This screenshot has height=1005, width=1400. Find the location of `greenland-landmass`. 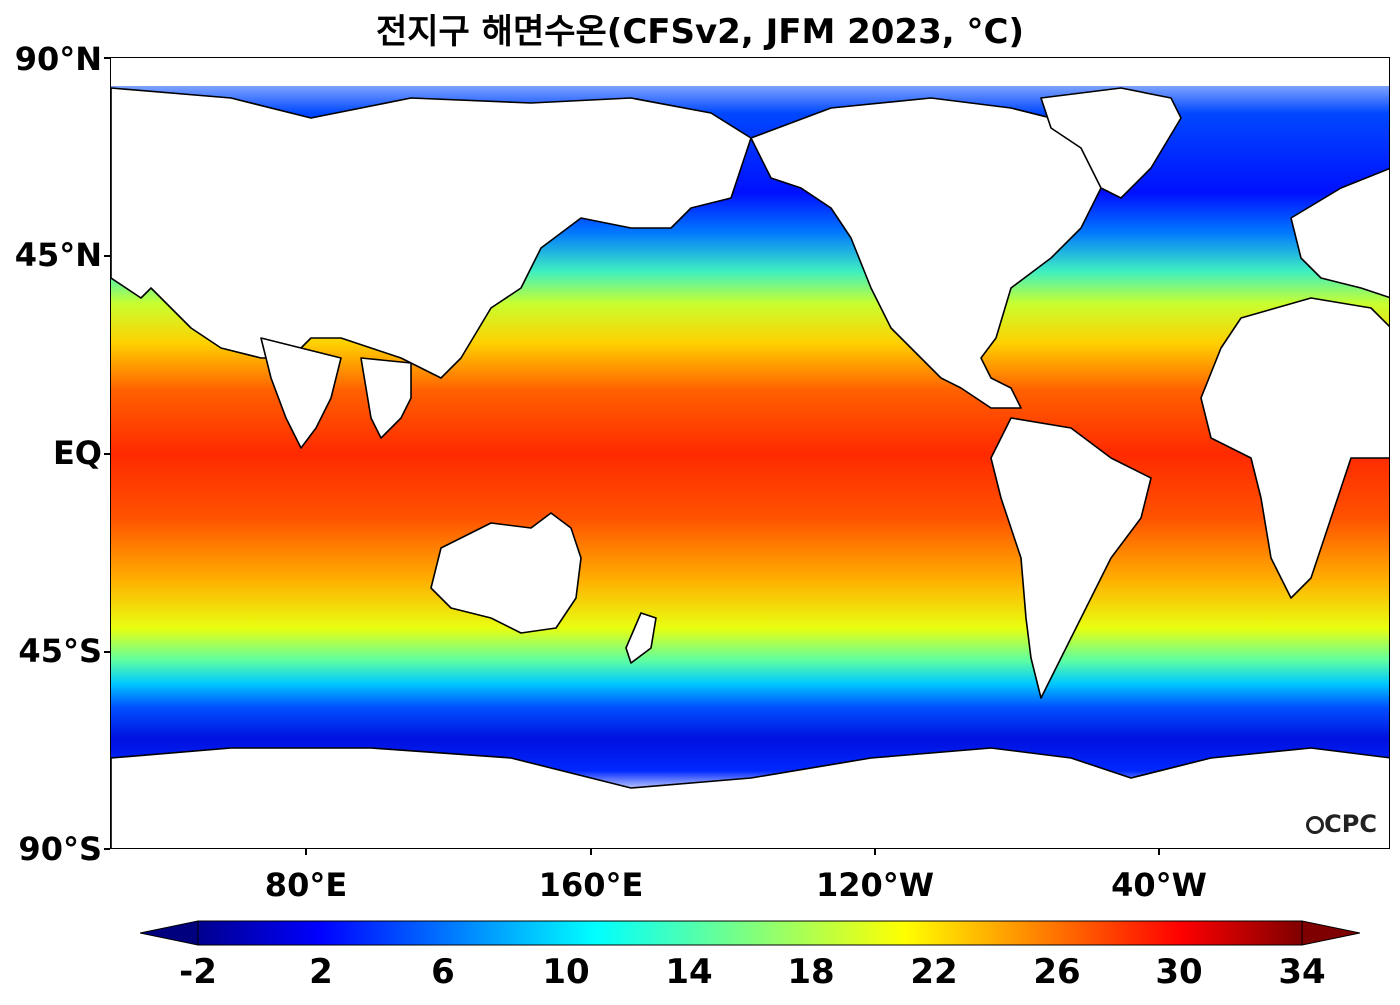

greenland-landmass is located at coordinates (1111, 143).